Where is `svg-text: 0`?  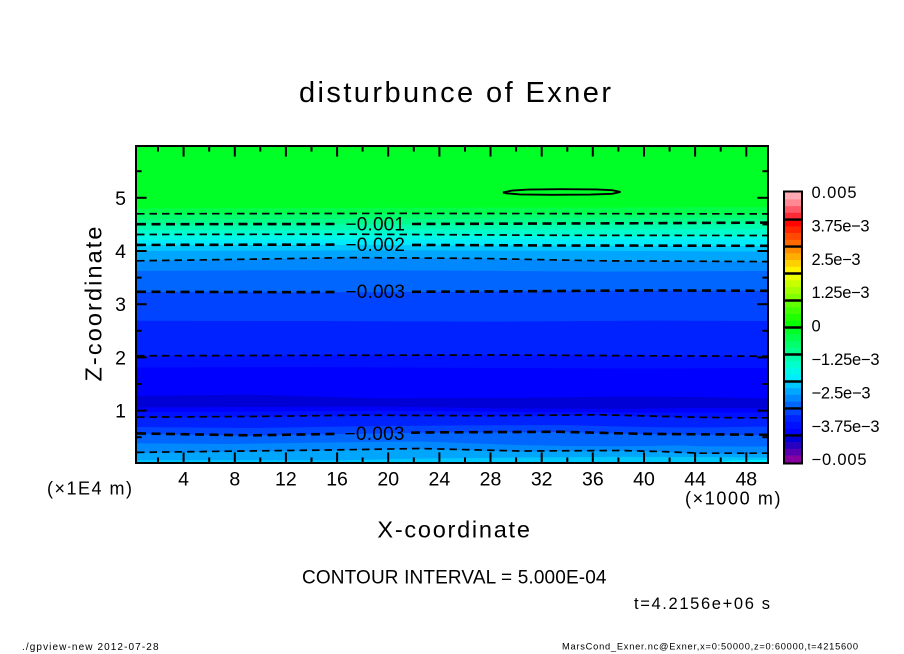 svg-text: 0 is located at coordinates (816, 327).